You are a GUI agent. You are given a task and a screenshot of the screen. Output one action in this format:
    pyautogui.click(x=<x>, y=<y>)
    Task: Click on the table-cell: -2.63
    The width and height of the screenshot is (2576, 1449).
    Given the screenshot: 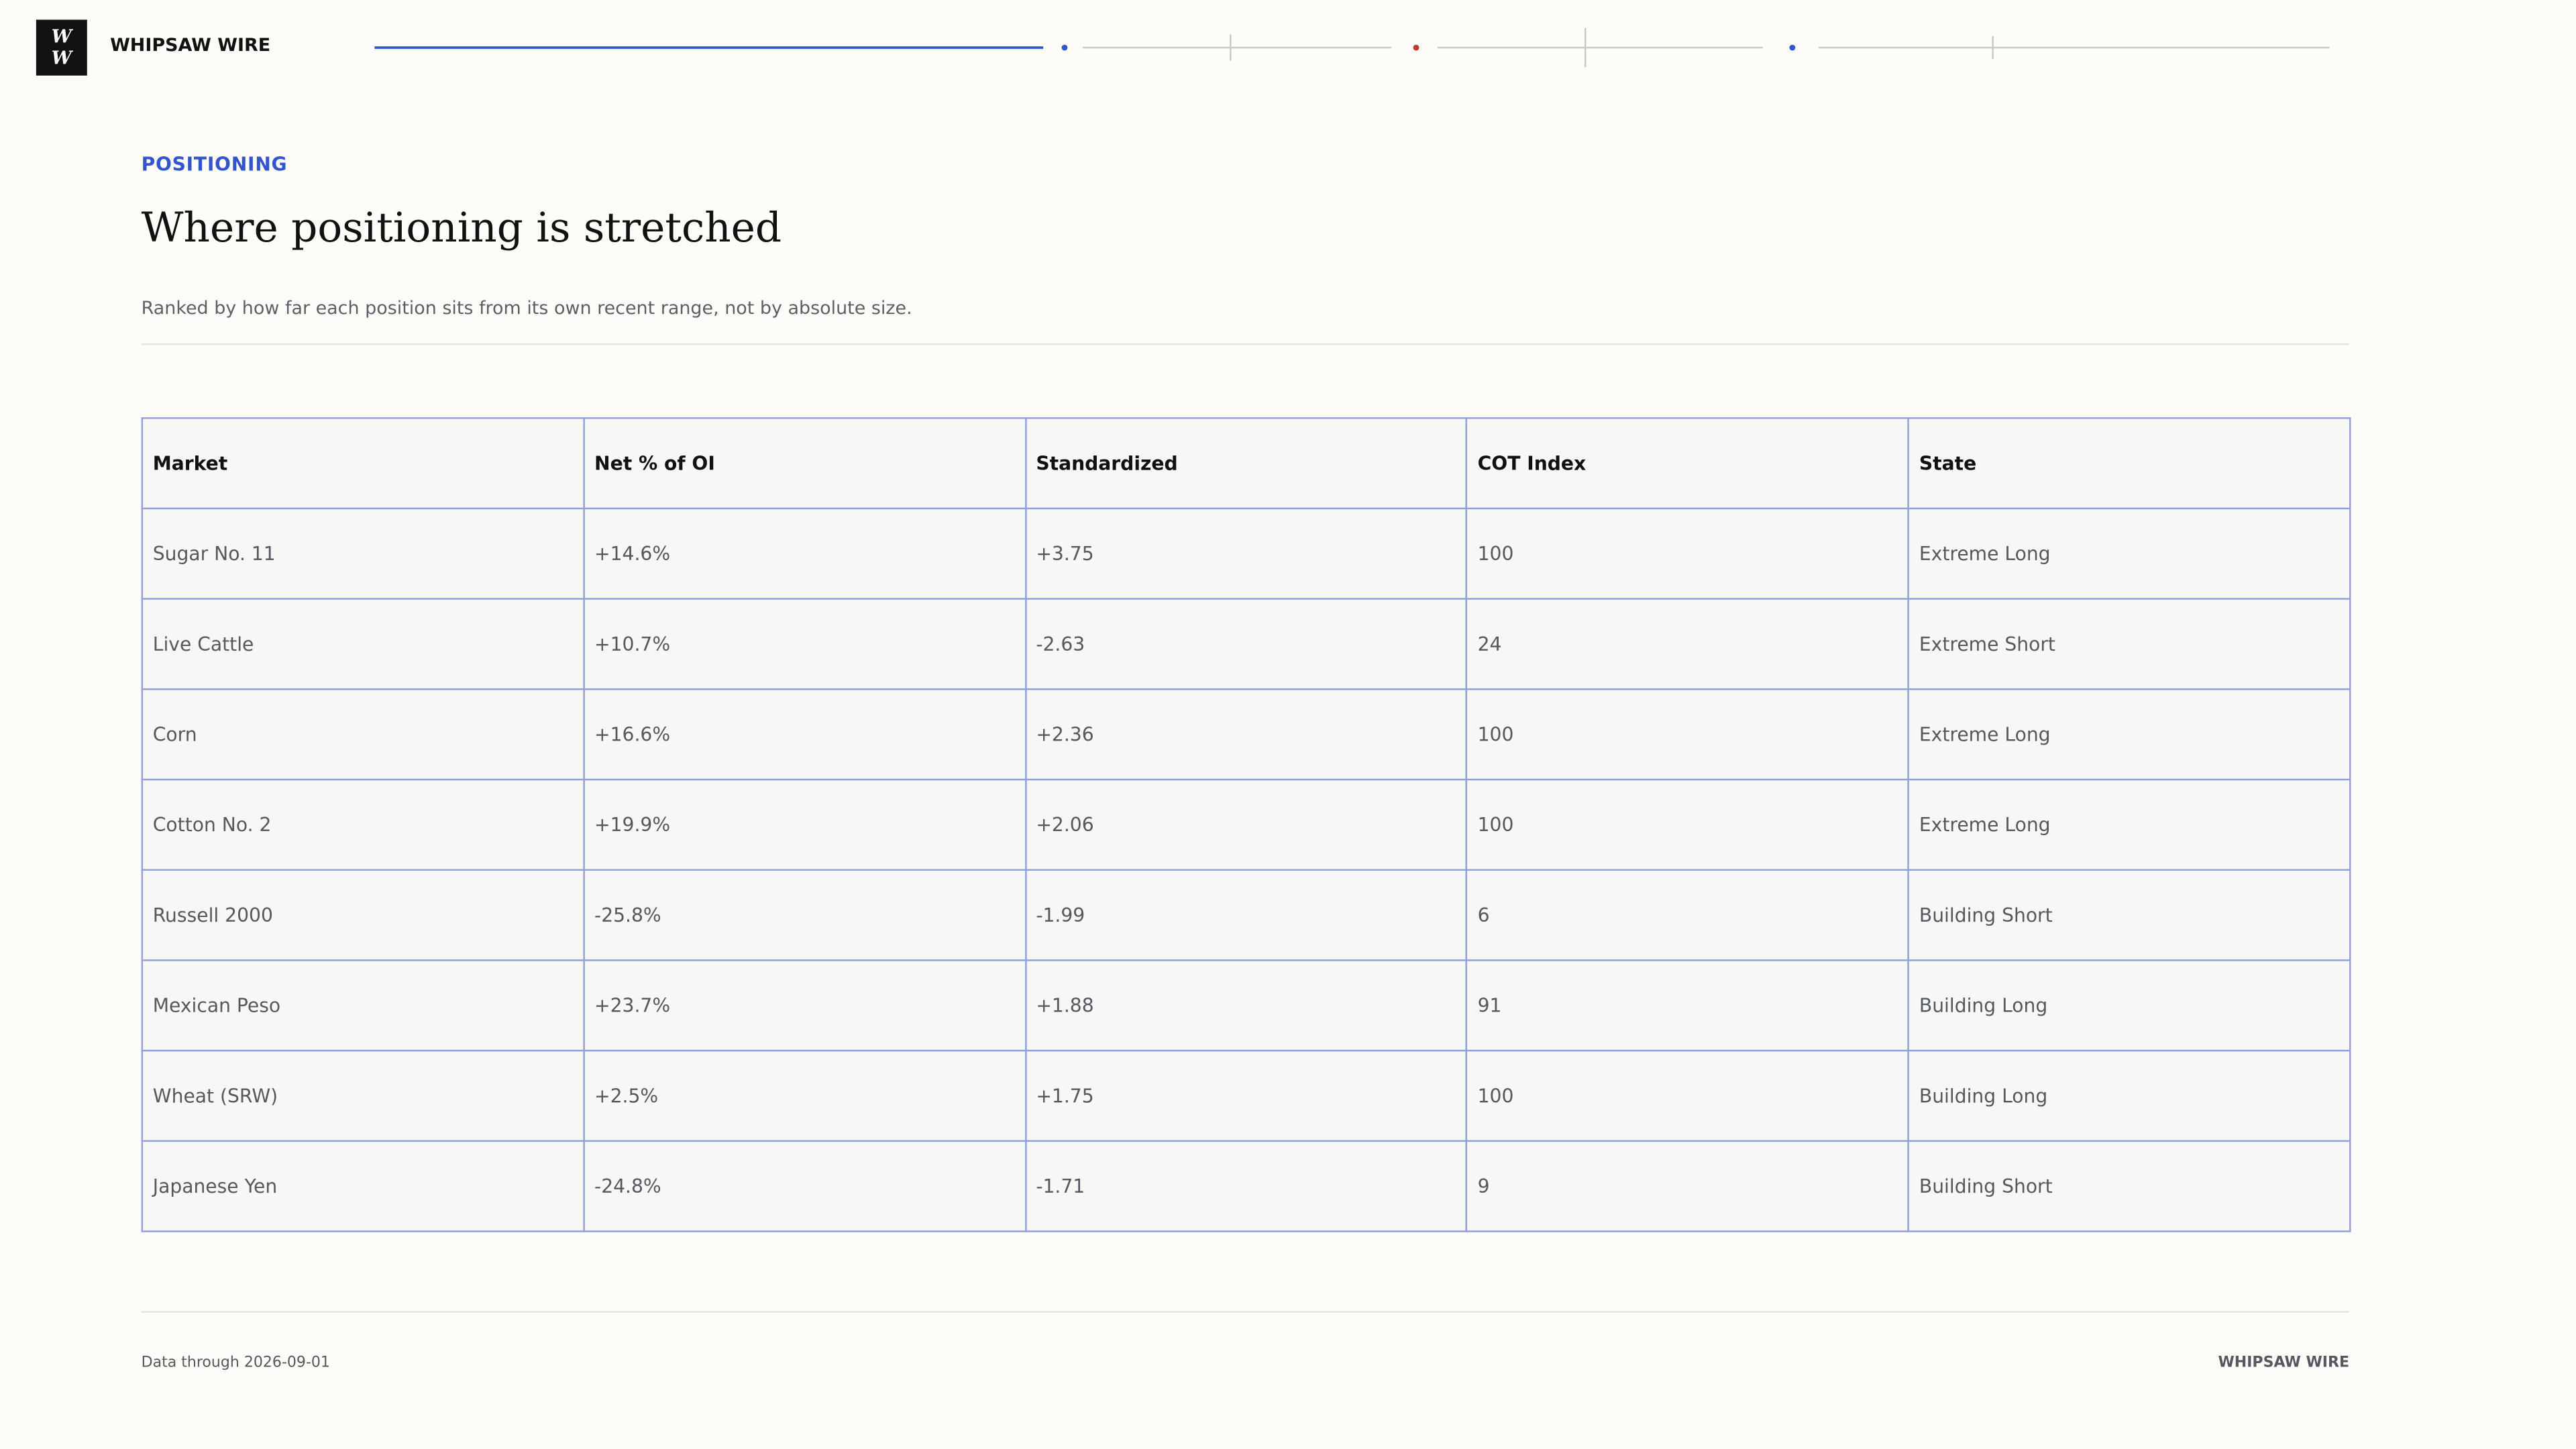 What is the action you would take?
    pyautogui.click(x=1246, y=644)
    